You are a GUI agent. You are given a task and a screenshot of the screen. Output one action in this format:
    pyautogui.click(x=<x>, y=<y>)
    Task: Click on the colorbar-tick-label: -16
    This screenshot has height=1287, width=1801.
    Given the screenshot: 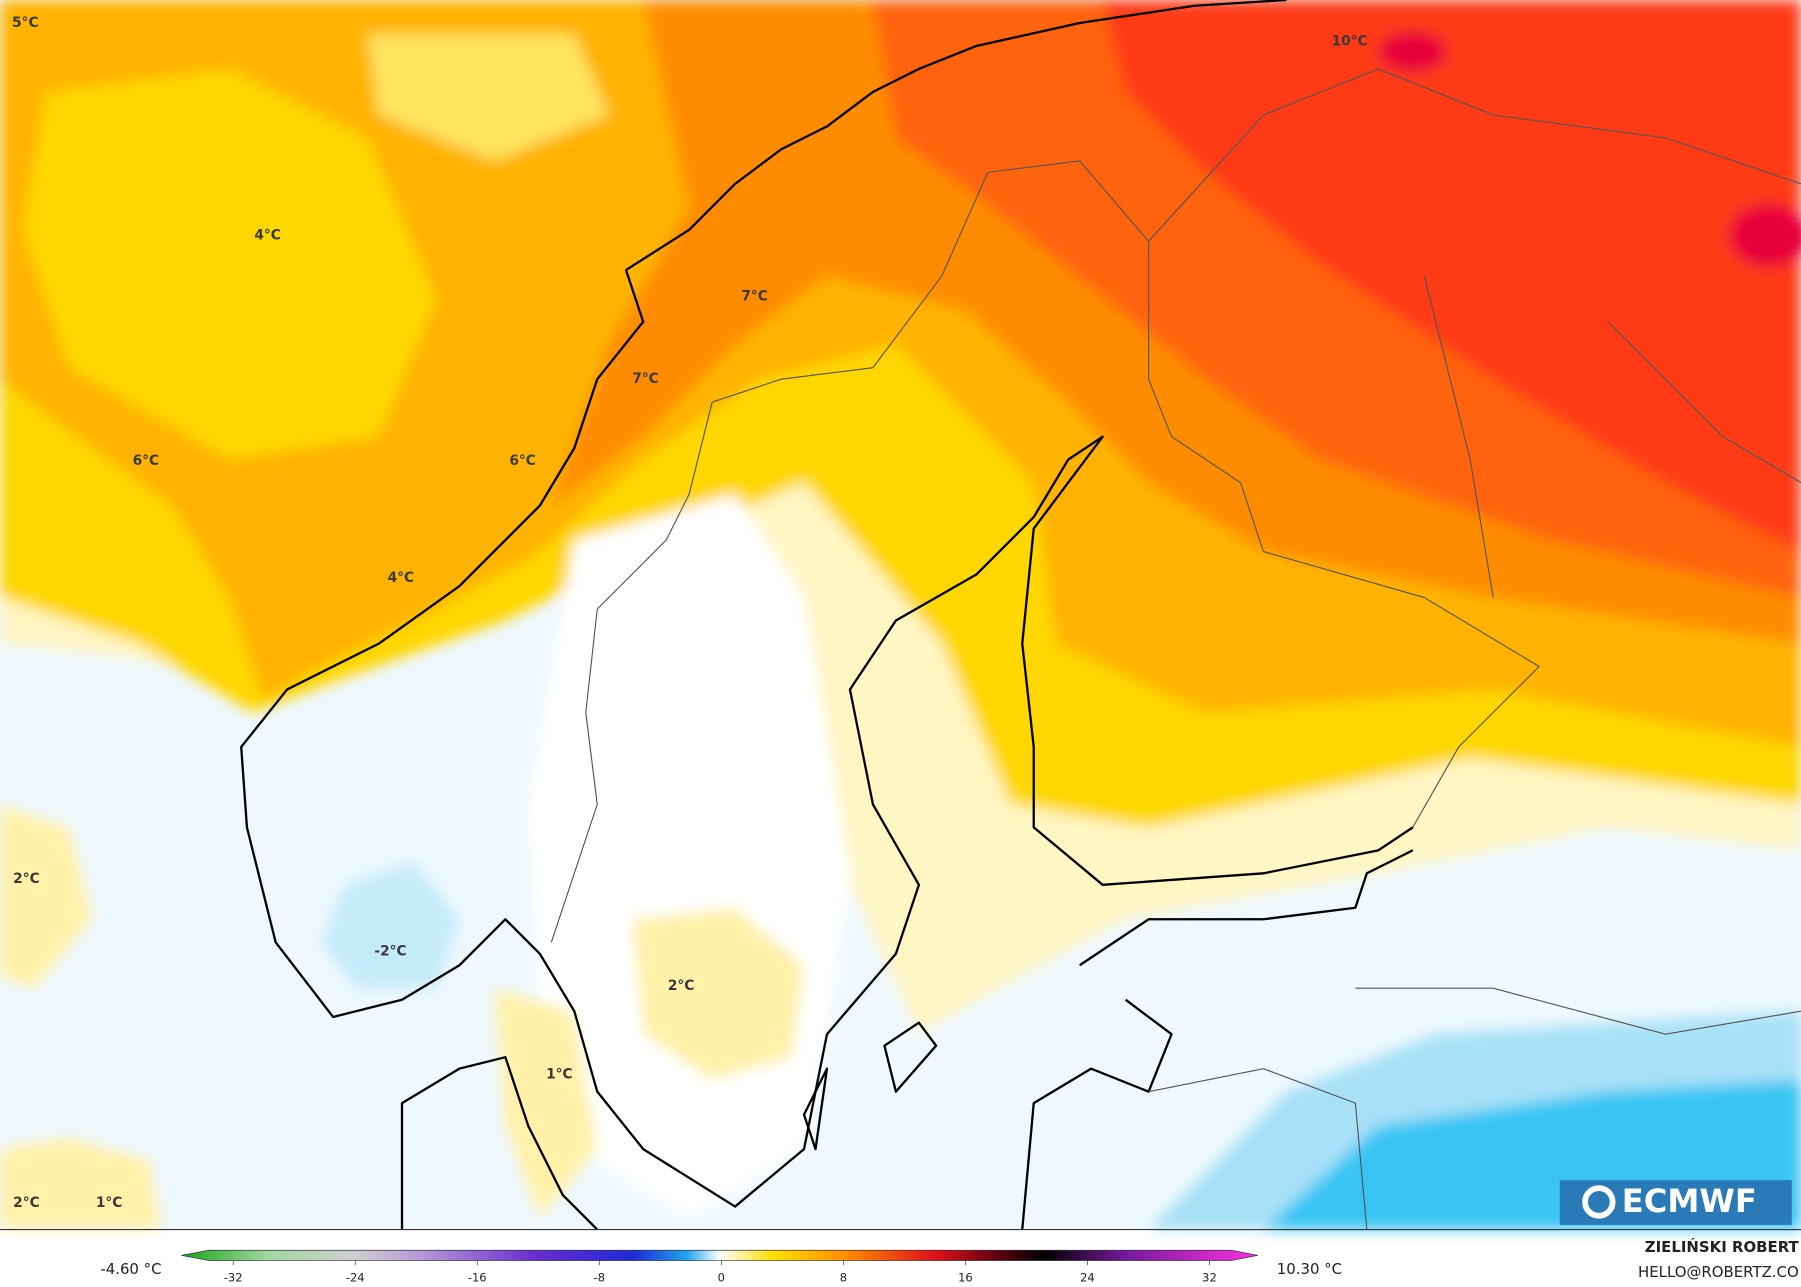 What is the action you would take?
    pyautogui.click(x=477, y=1277)
    